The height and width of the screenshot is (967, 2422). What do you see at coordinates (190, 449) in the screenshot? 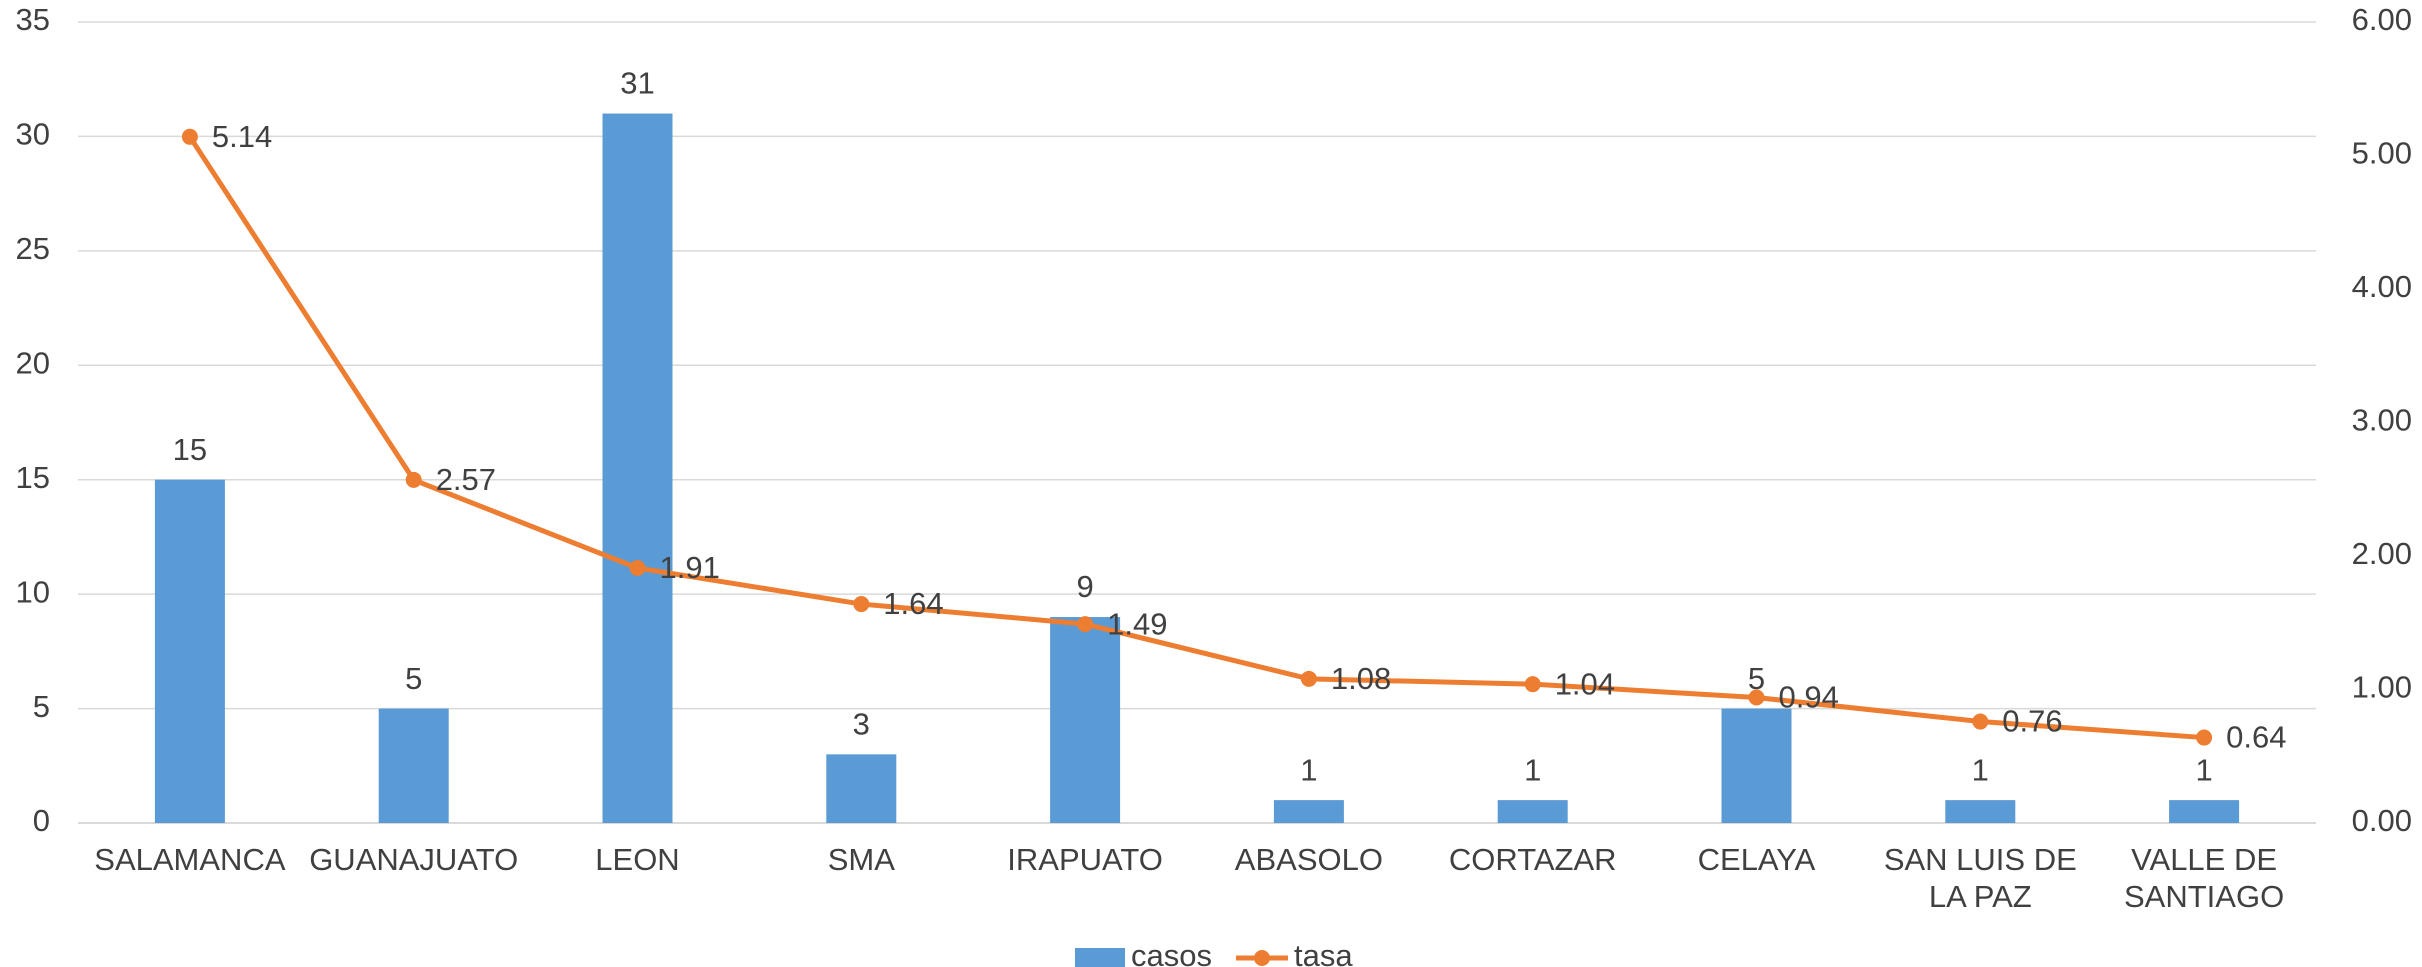
I see `bar-value-label: 15` at bounding box center [190, 449].